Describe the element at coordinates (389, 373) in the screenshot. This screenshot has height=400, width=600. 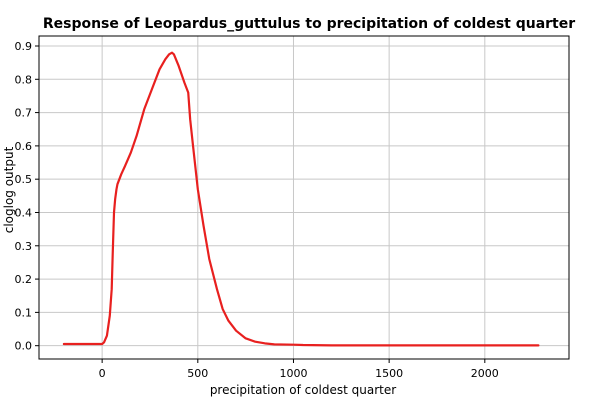
I see `x-tick-label: 1500` at that location.